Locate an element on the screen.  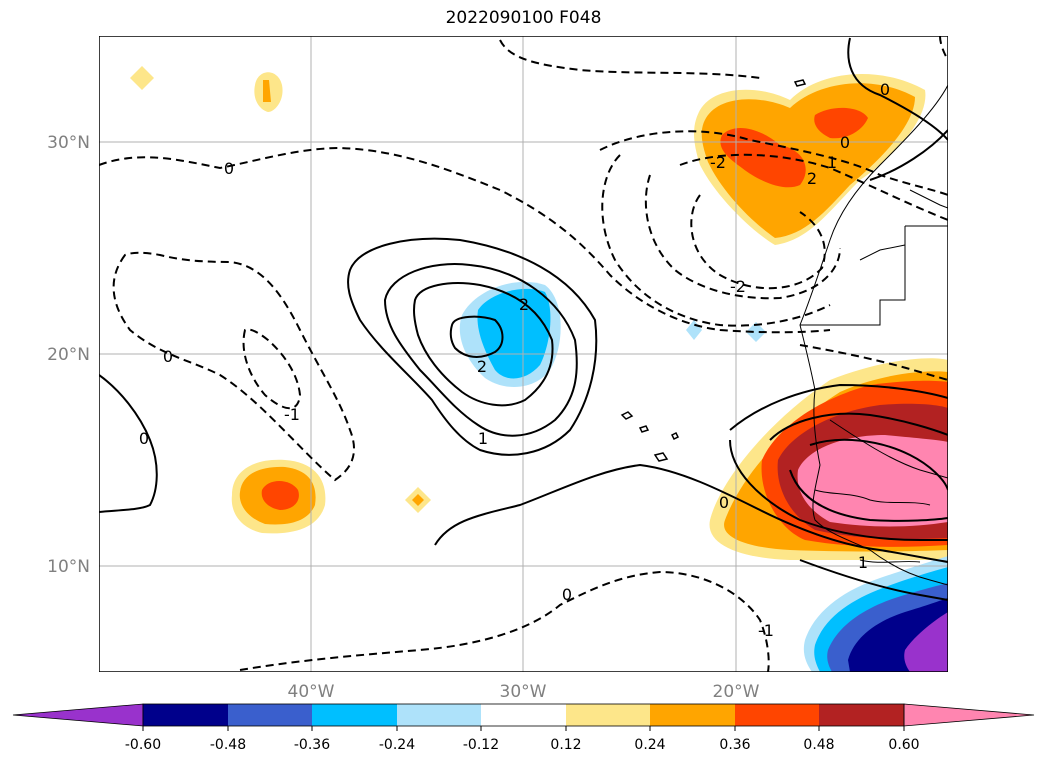
africa-coast is located at coordinates (873, 335).